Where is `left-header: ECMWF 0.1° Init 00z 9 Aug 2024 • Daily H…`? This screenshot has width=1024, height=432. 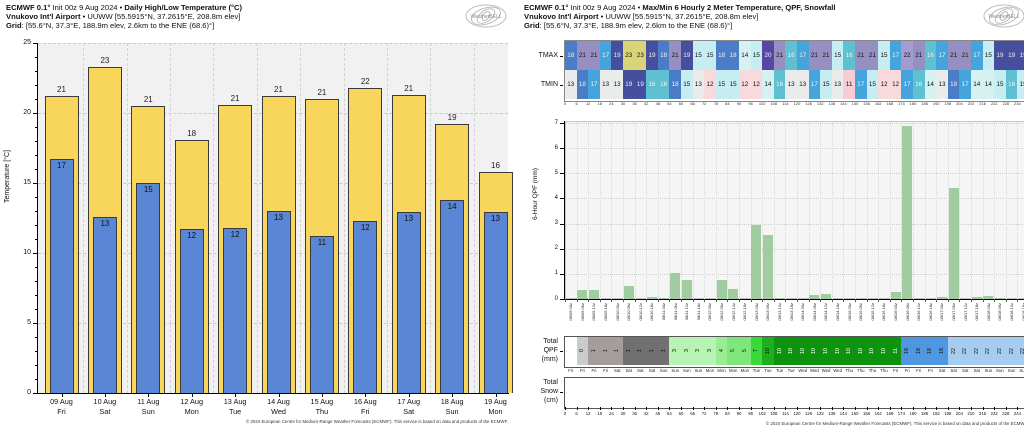 left-header: ECMWF 0.1° Init 00z 9 Aug 2024 • Daily H… is located at coordinates (124, 16).